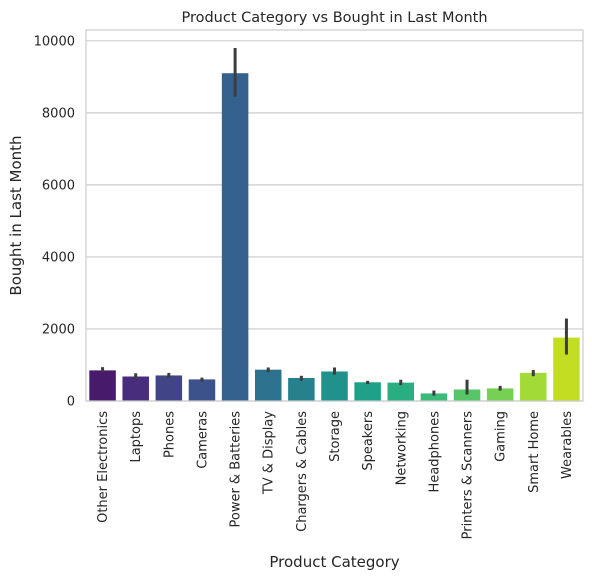 The image size is (592, 583). I want to click on y-tick-label: 10000, so click(54, 41).